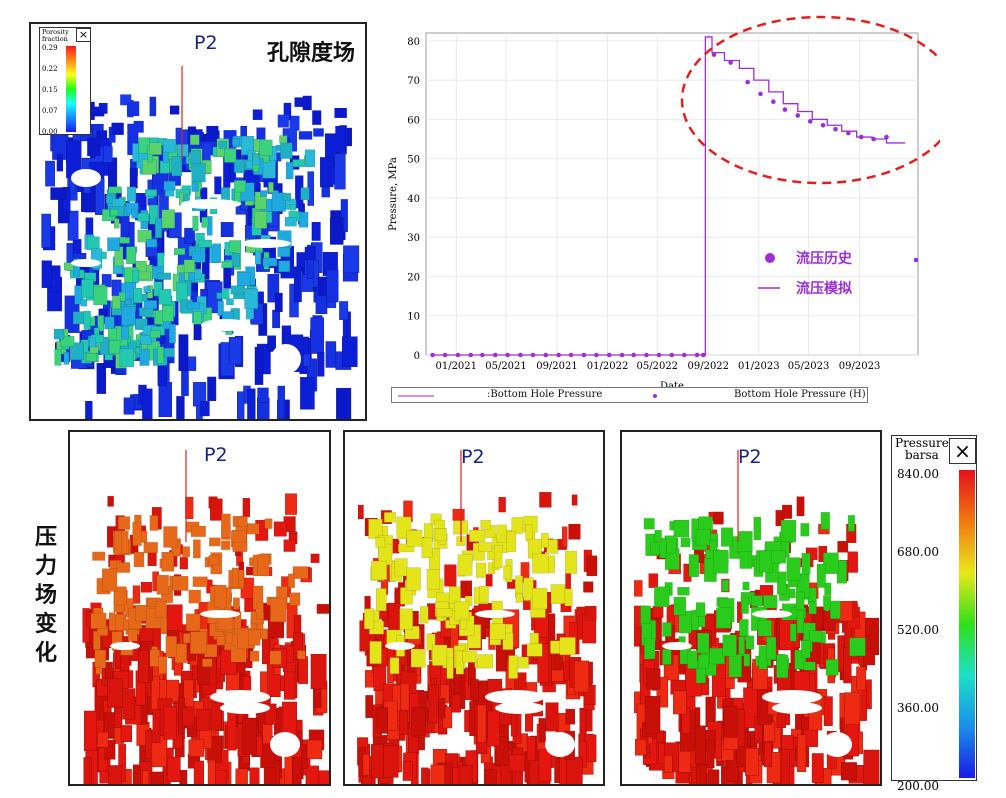 This screenshot has width=1006, height=798. I want to click on porosity-legend-tick: 0.15, so click(50, 90).